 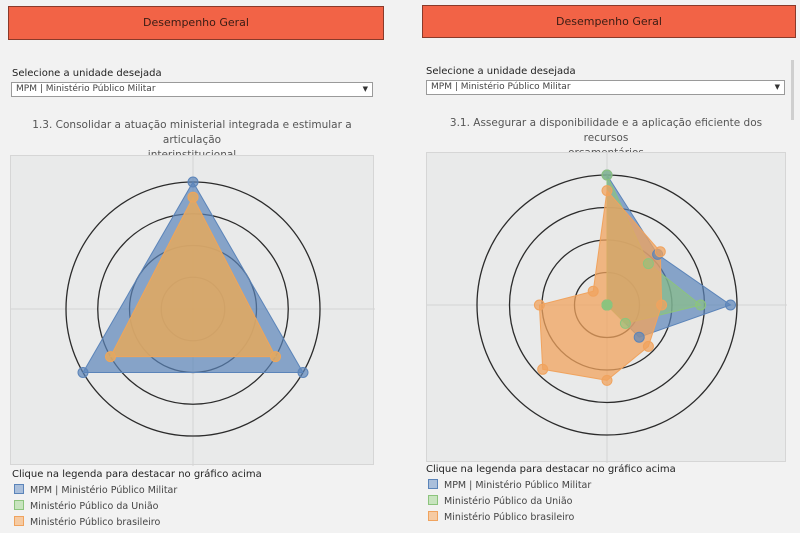 What do you see at coordinates (501, 71) in the screenshot?
I see `right-select-label: Selecione a unidade desejada` at bounding box center [501, 71].